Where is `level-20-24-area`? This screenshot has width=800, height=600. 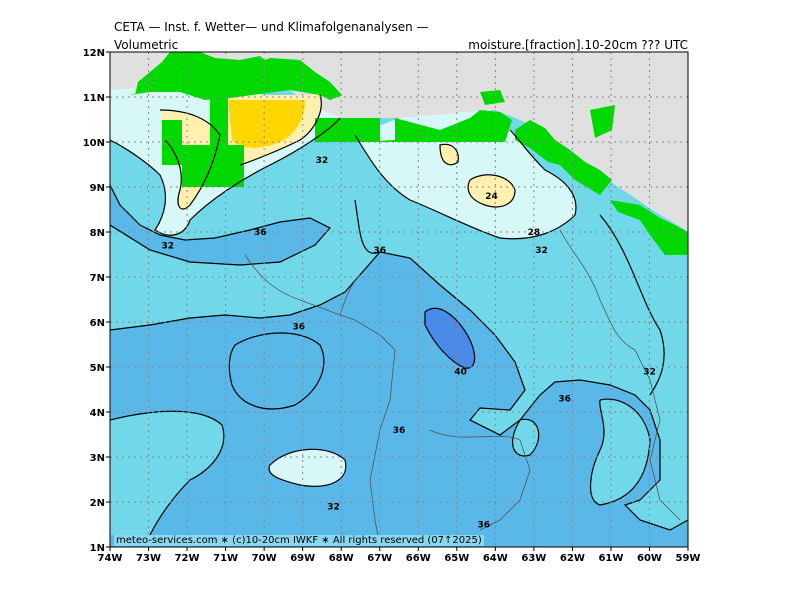 level-20-24-area is located at coordinates (266, 124).